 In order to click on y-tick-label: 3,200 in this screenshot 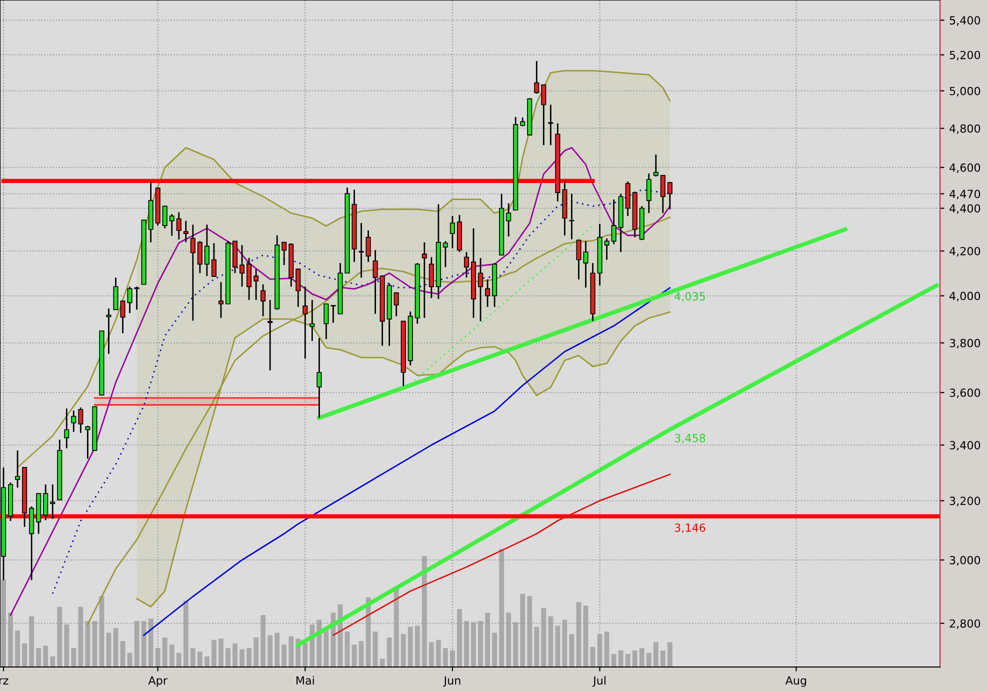, I will do `click(965, 501)`.